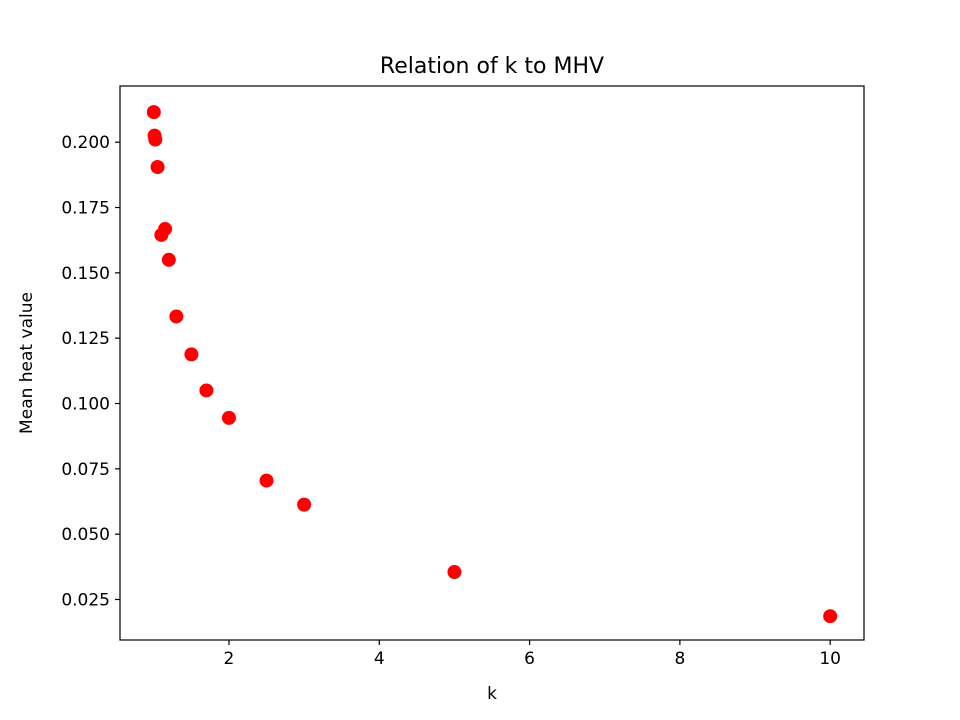 The image size is (960, 720). What do you see at coordinates (85, 600) in the screenshot?
I see `y-tick-label: 0.025` at bounding box center [85, 600].